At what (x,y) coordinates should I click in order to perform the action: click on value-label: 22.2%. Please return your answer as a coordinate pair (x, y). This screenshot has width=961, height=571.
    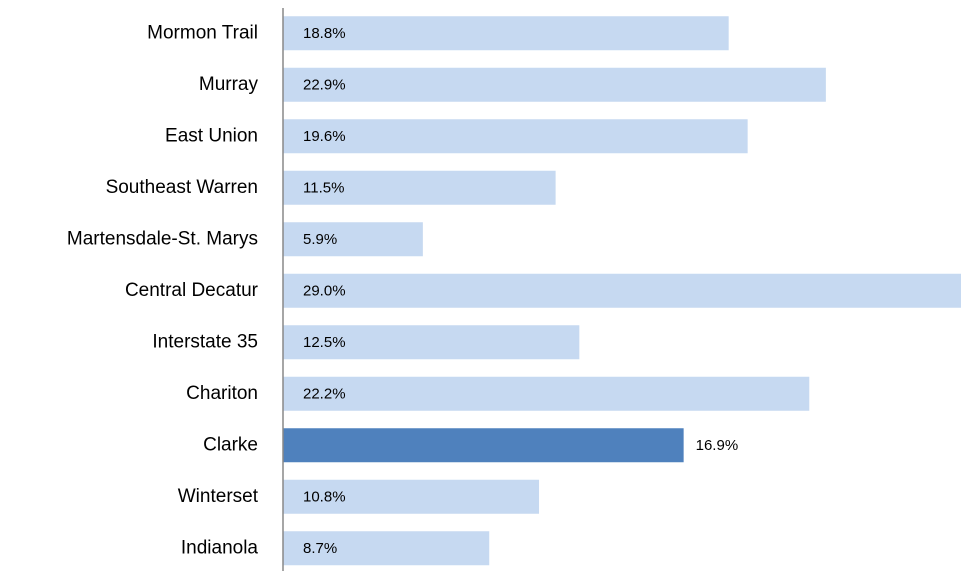
    Looking at the image, I should click on (324, 394).